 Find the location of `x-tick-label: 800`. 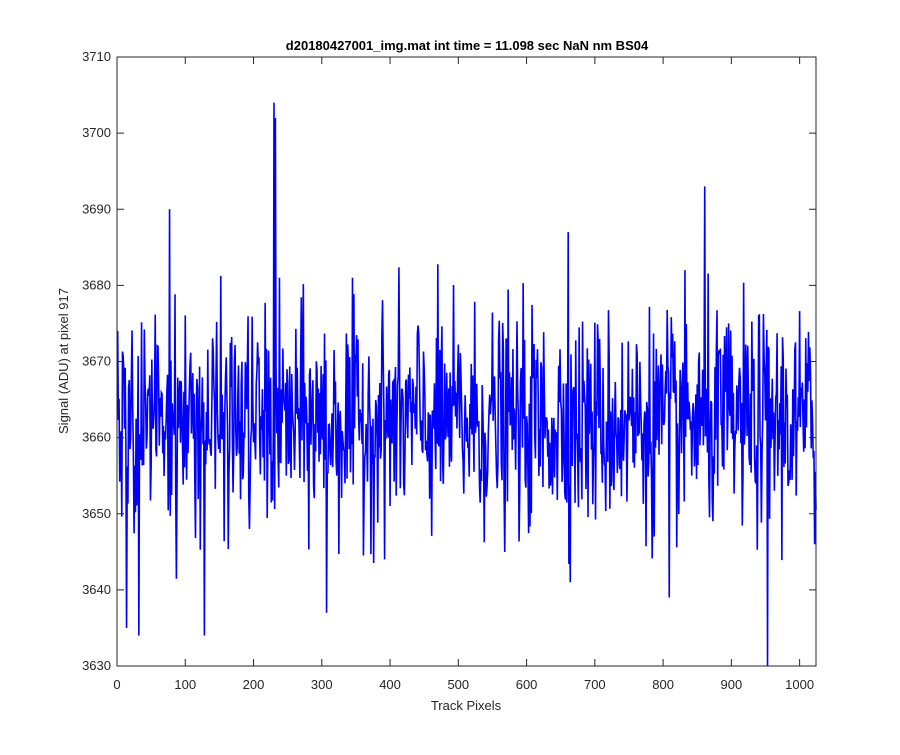

x-tick-label: 800 is located at coordinates (663, 684).